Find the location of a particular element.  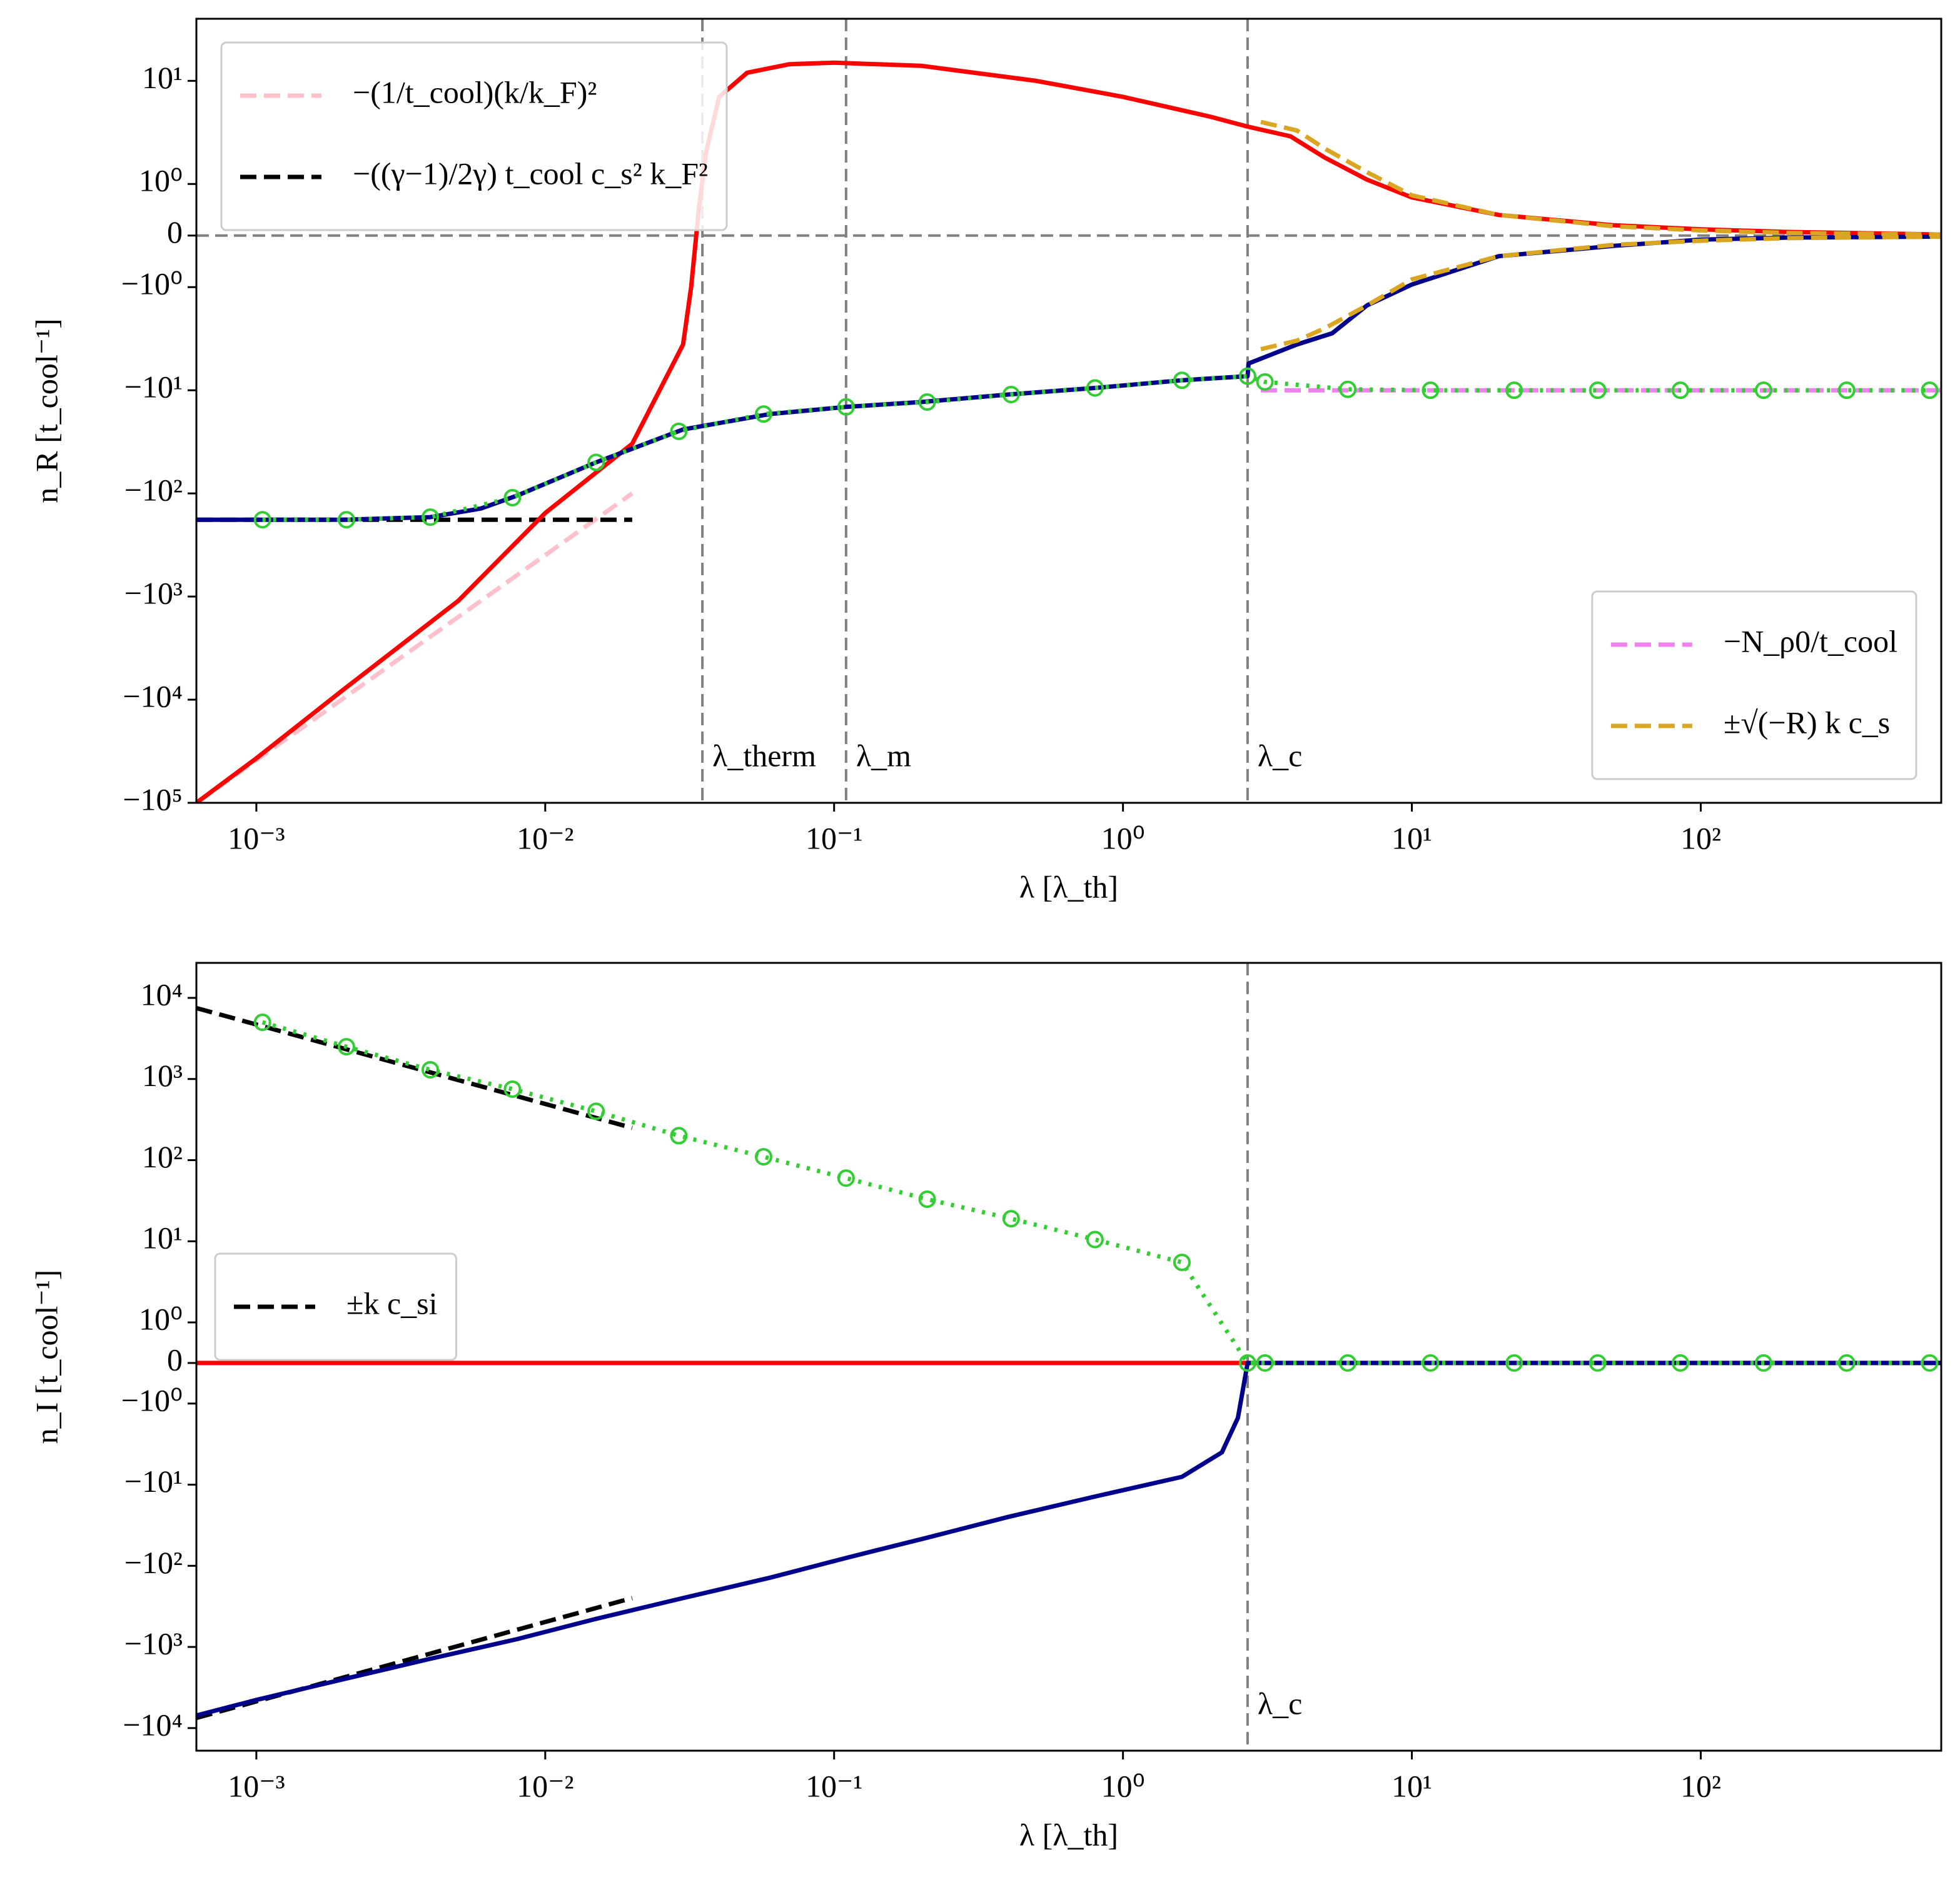

v-line-label: λ_m is located at coordinates (883, 756).